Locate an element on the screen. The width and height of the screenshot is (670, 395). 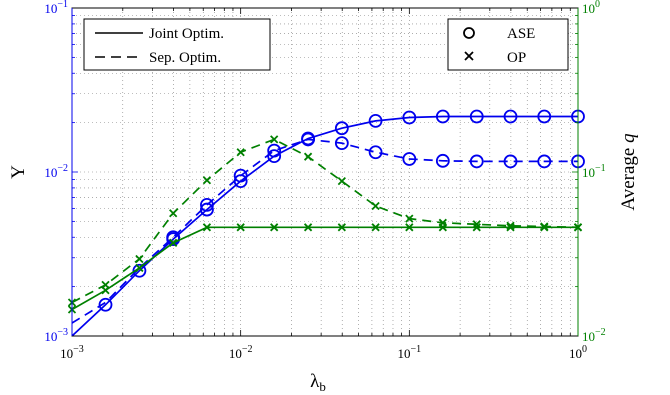
y-right-tick-label: 10⁻¹ is located at coordinates (594, 171).